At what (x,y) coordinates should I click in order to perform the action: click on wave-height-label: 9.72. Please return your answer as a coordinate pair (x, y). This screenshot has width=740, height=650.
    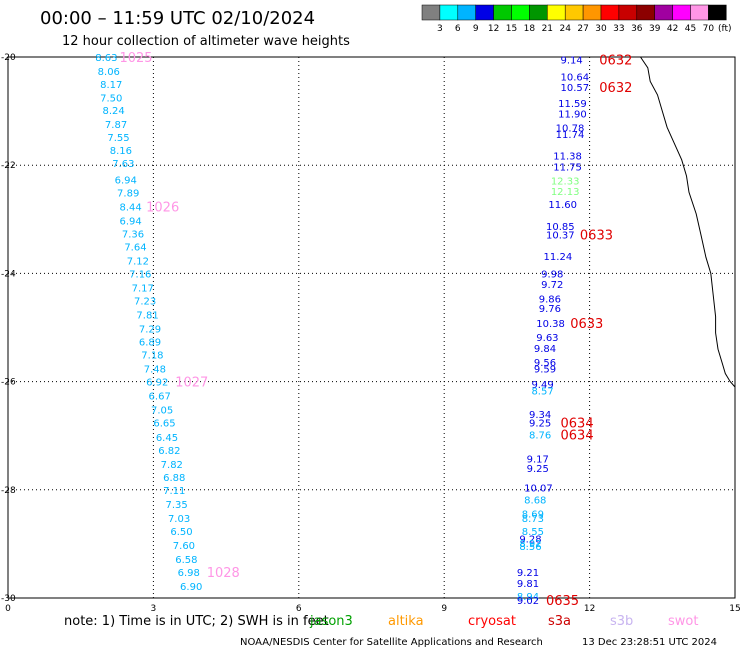
    Looking at the image, I should click on (552, 285).